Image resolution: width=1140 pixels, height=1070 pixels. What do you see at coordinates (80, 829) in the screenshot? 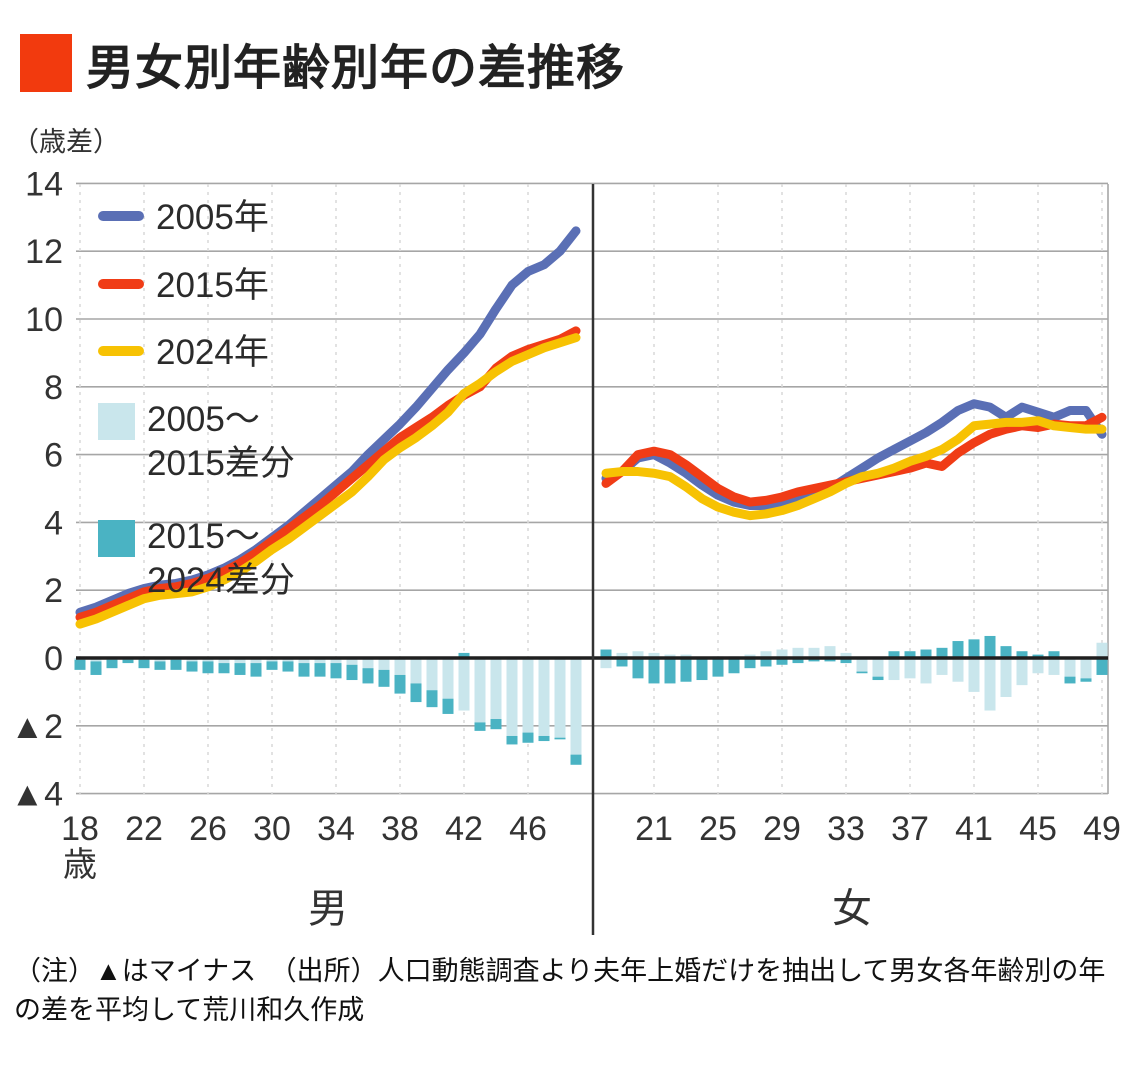
I see `x-tick-label: 18` at bounding box center [80, 829].